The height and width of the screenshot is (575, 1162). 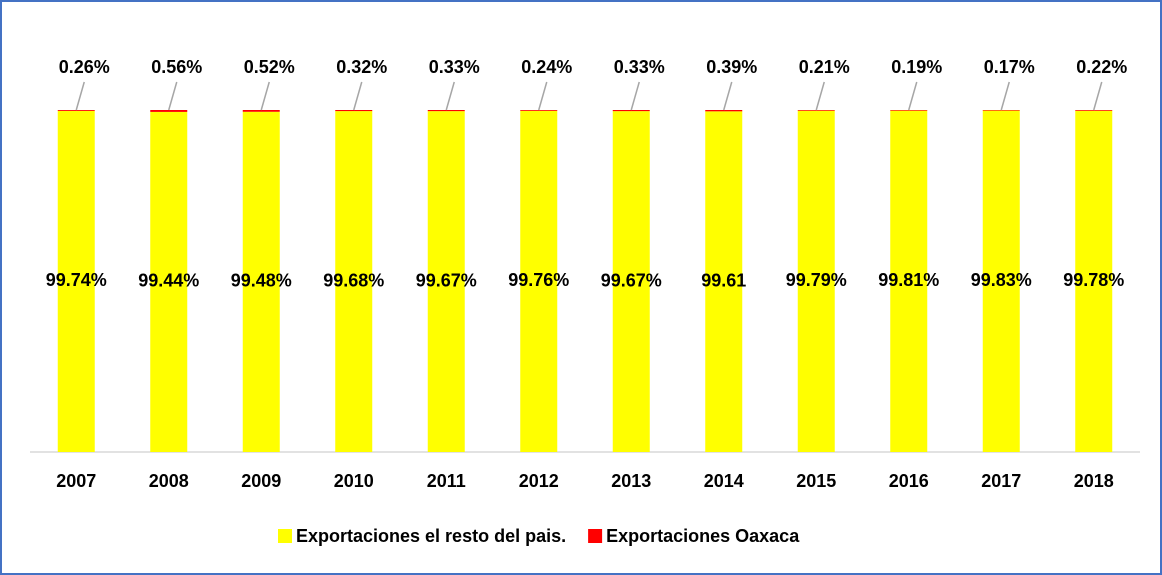 I want to click on x-tick-label: 2007, so click(x=76, y=481).